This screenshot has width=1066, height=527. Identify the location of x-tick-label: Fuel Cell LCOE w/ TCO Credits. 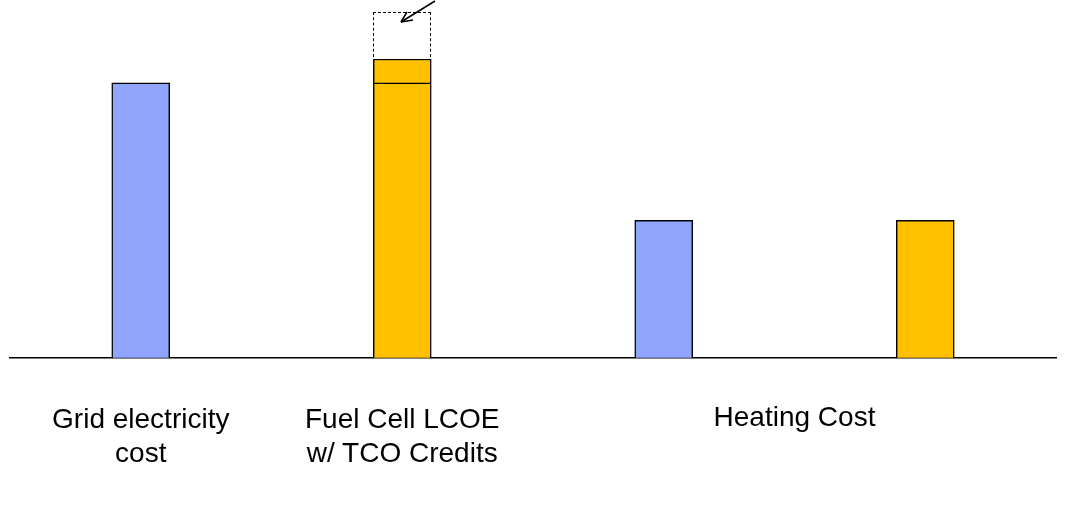
(402, 435).